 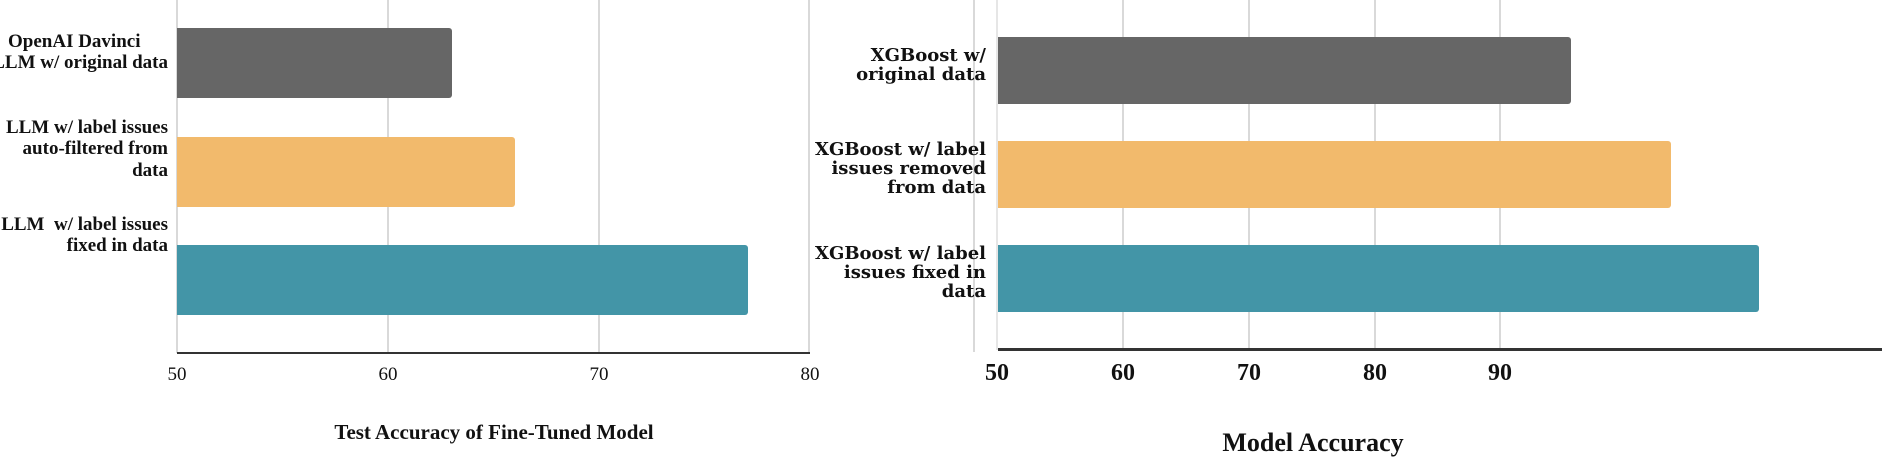 What do you see at coordinates (936, 187) in the screenshot?
I see `label-line: from data` at bounding box center [936, 187].